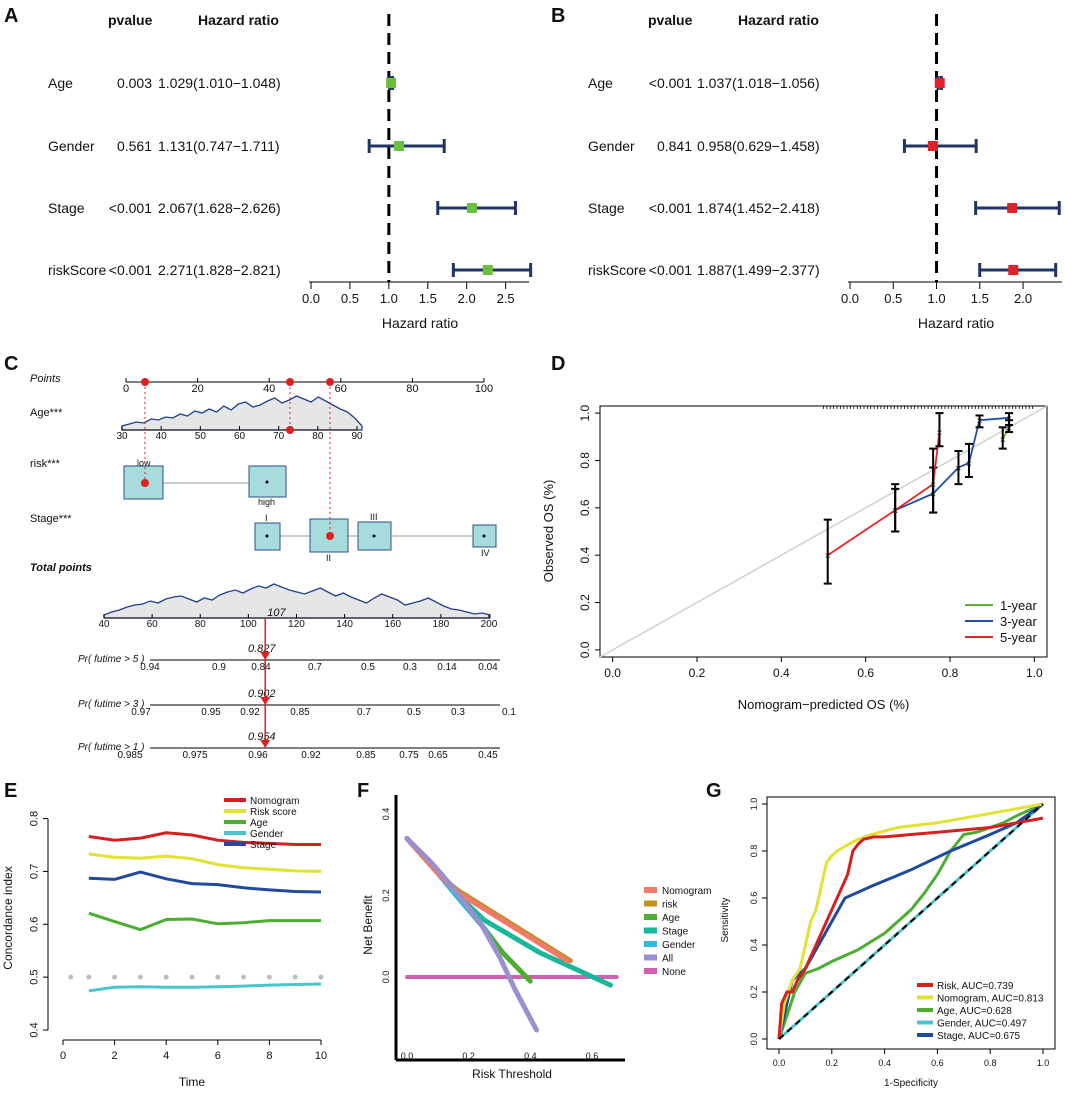 Image resolution: width=1065 pixels, height=1094 pixels. What do you see at coordinates (111, 747) in the screenshot?
I see `probability-label: Pr( futime > 1 )` at bounding box center [111, 747].